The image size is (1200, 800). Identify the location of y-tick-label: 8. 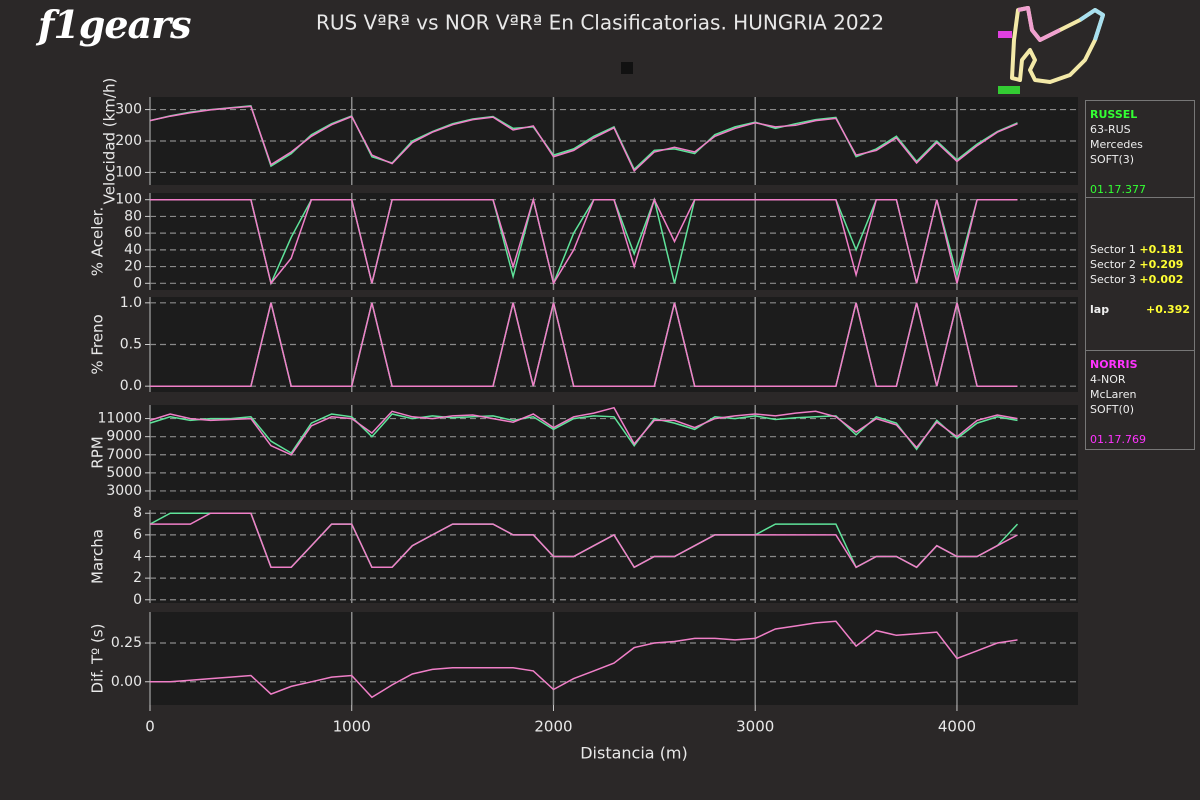
(137, 513).